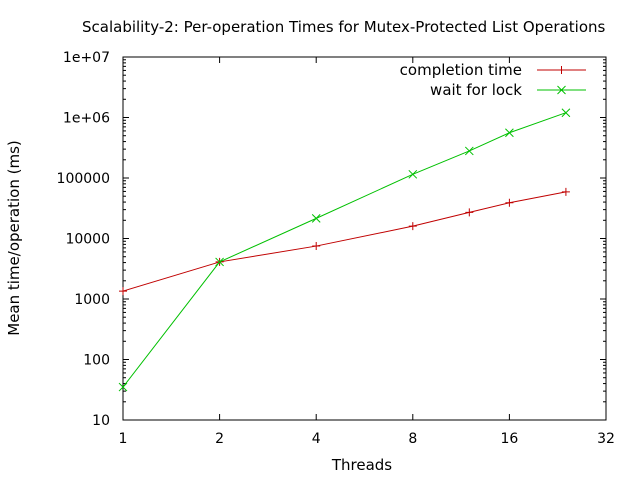 The width and height of the screenshot is (640, 480). What do you see at coordinates (83, 179) in the screenshot?
I see `y-tick-label: 100000` at bounding box center [83, 179].